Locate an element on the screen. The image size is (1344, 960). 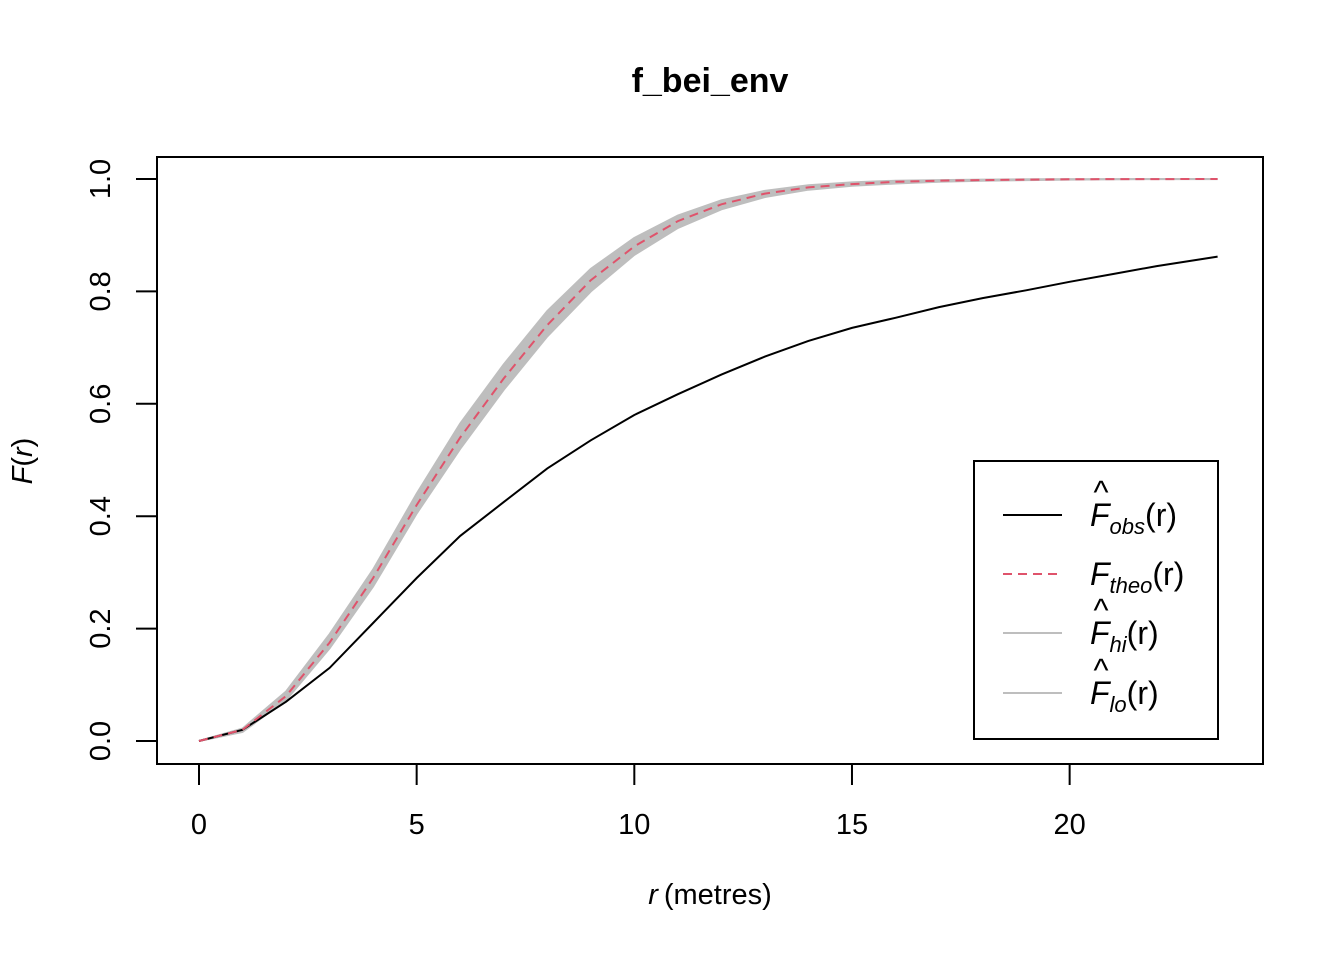
y-axis-close: ) is located at coordinates (23, 443).